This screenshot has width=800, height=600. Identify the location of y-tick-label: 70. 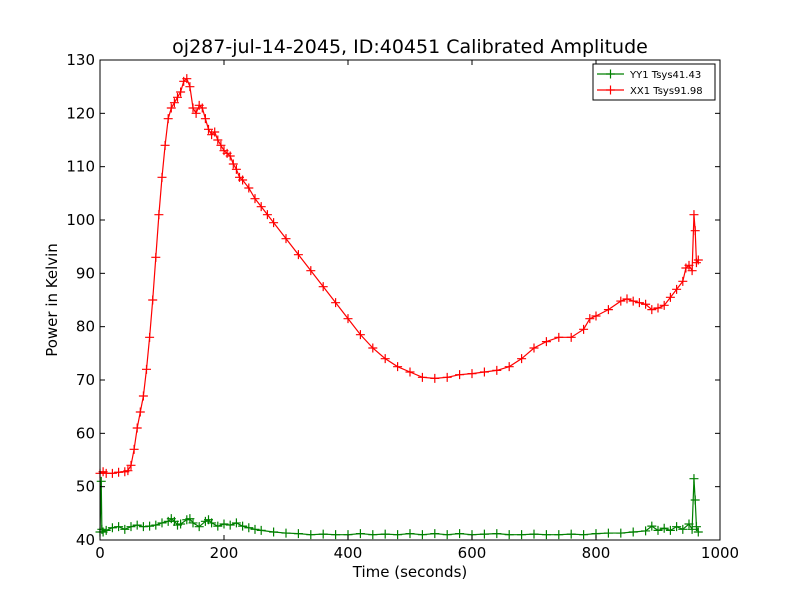
(85, 380).